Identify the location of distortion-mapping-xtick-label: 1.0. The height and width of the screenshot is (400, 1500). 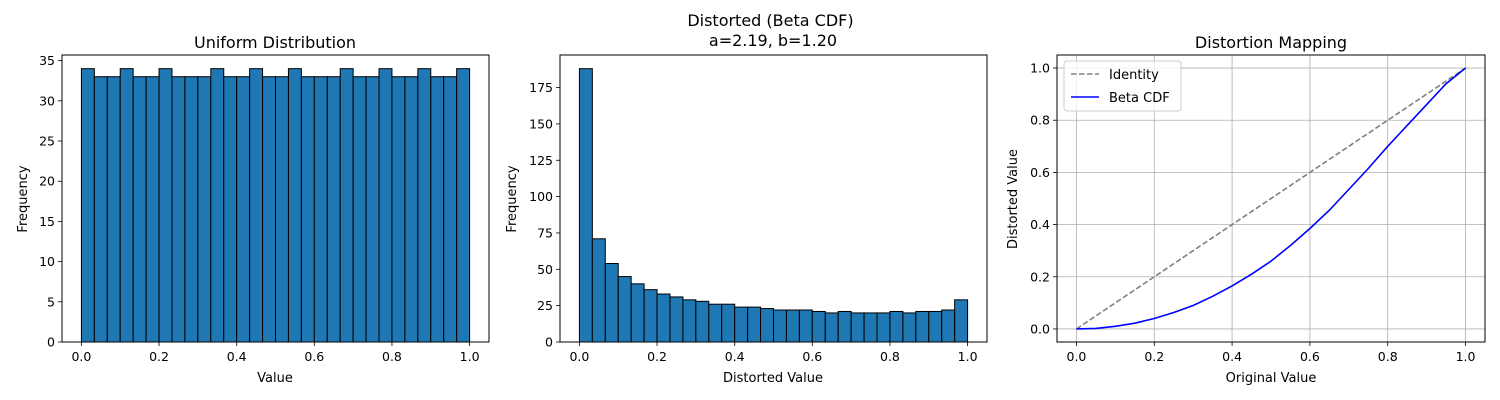
(1466, 356).